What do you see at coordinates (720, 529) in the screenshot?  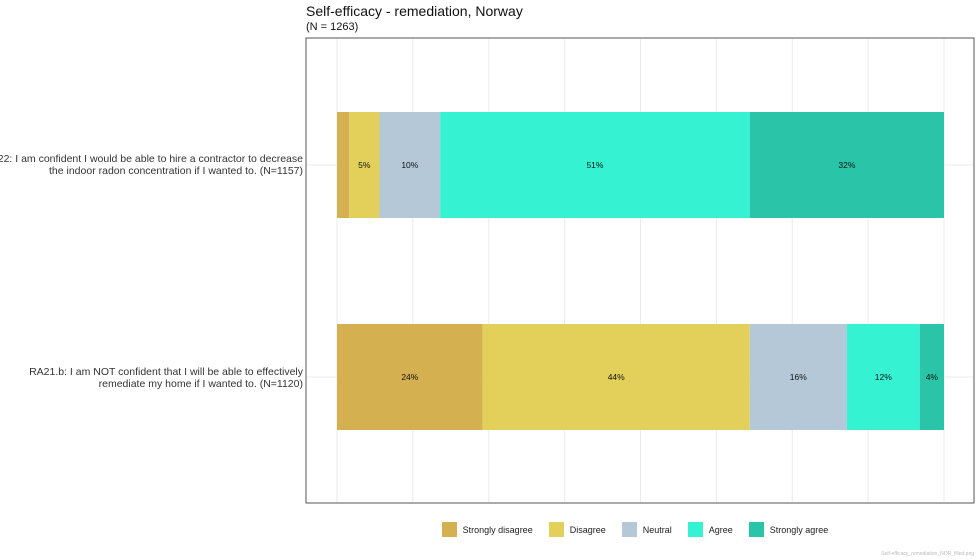 I see `legend-label: Agree` at bounding box center [720, 529].